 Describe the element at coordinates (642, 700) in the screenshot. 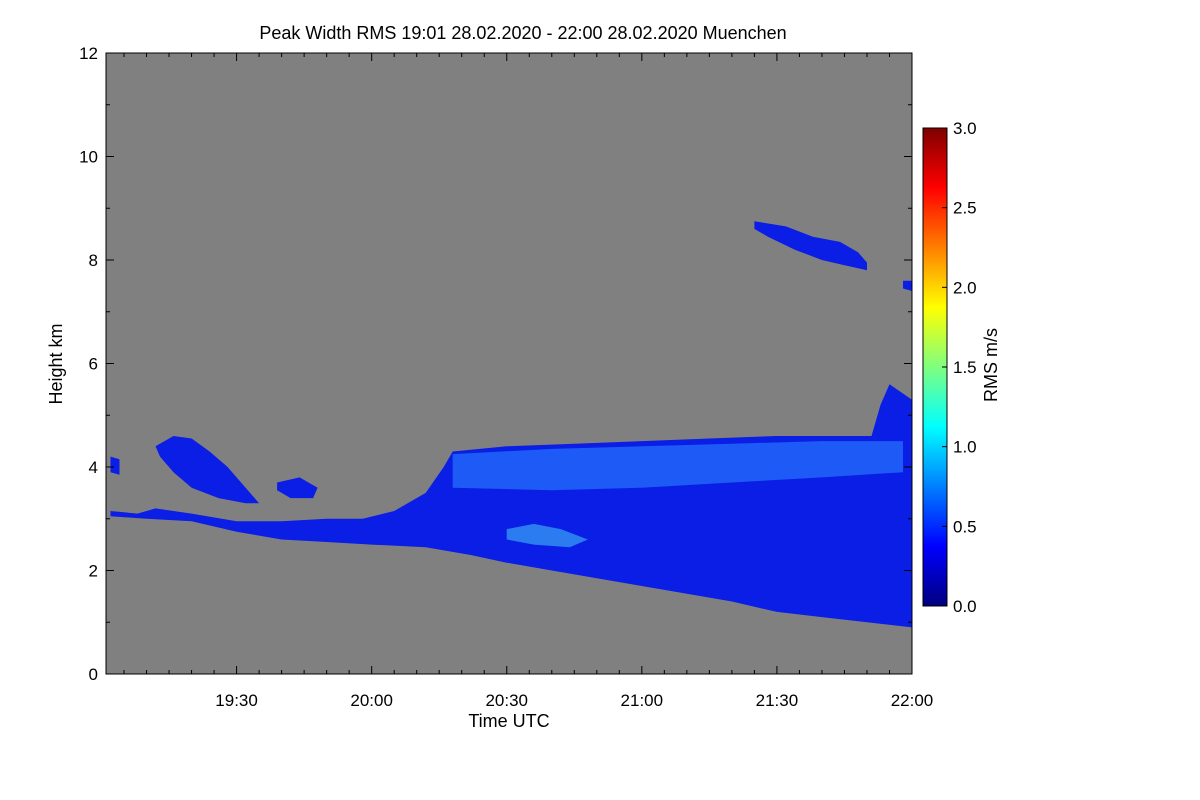

I see `x-tick-label: 21:00` at that location.